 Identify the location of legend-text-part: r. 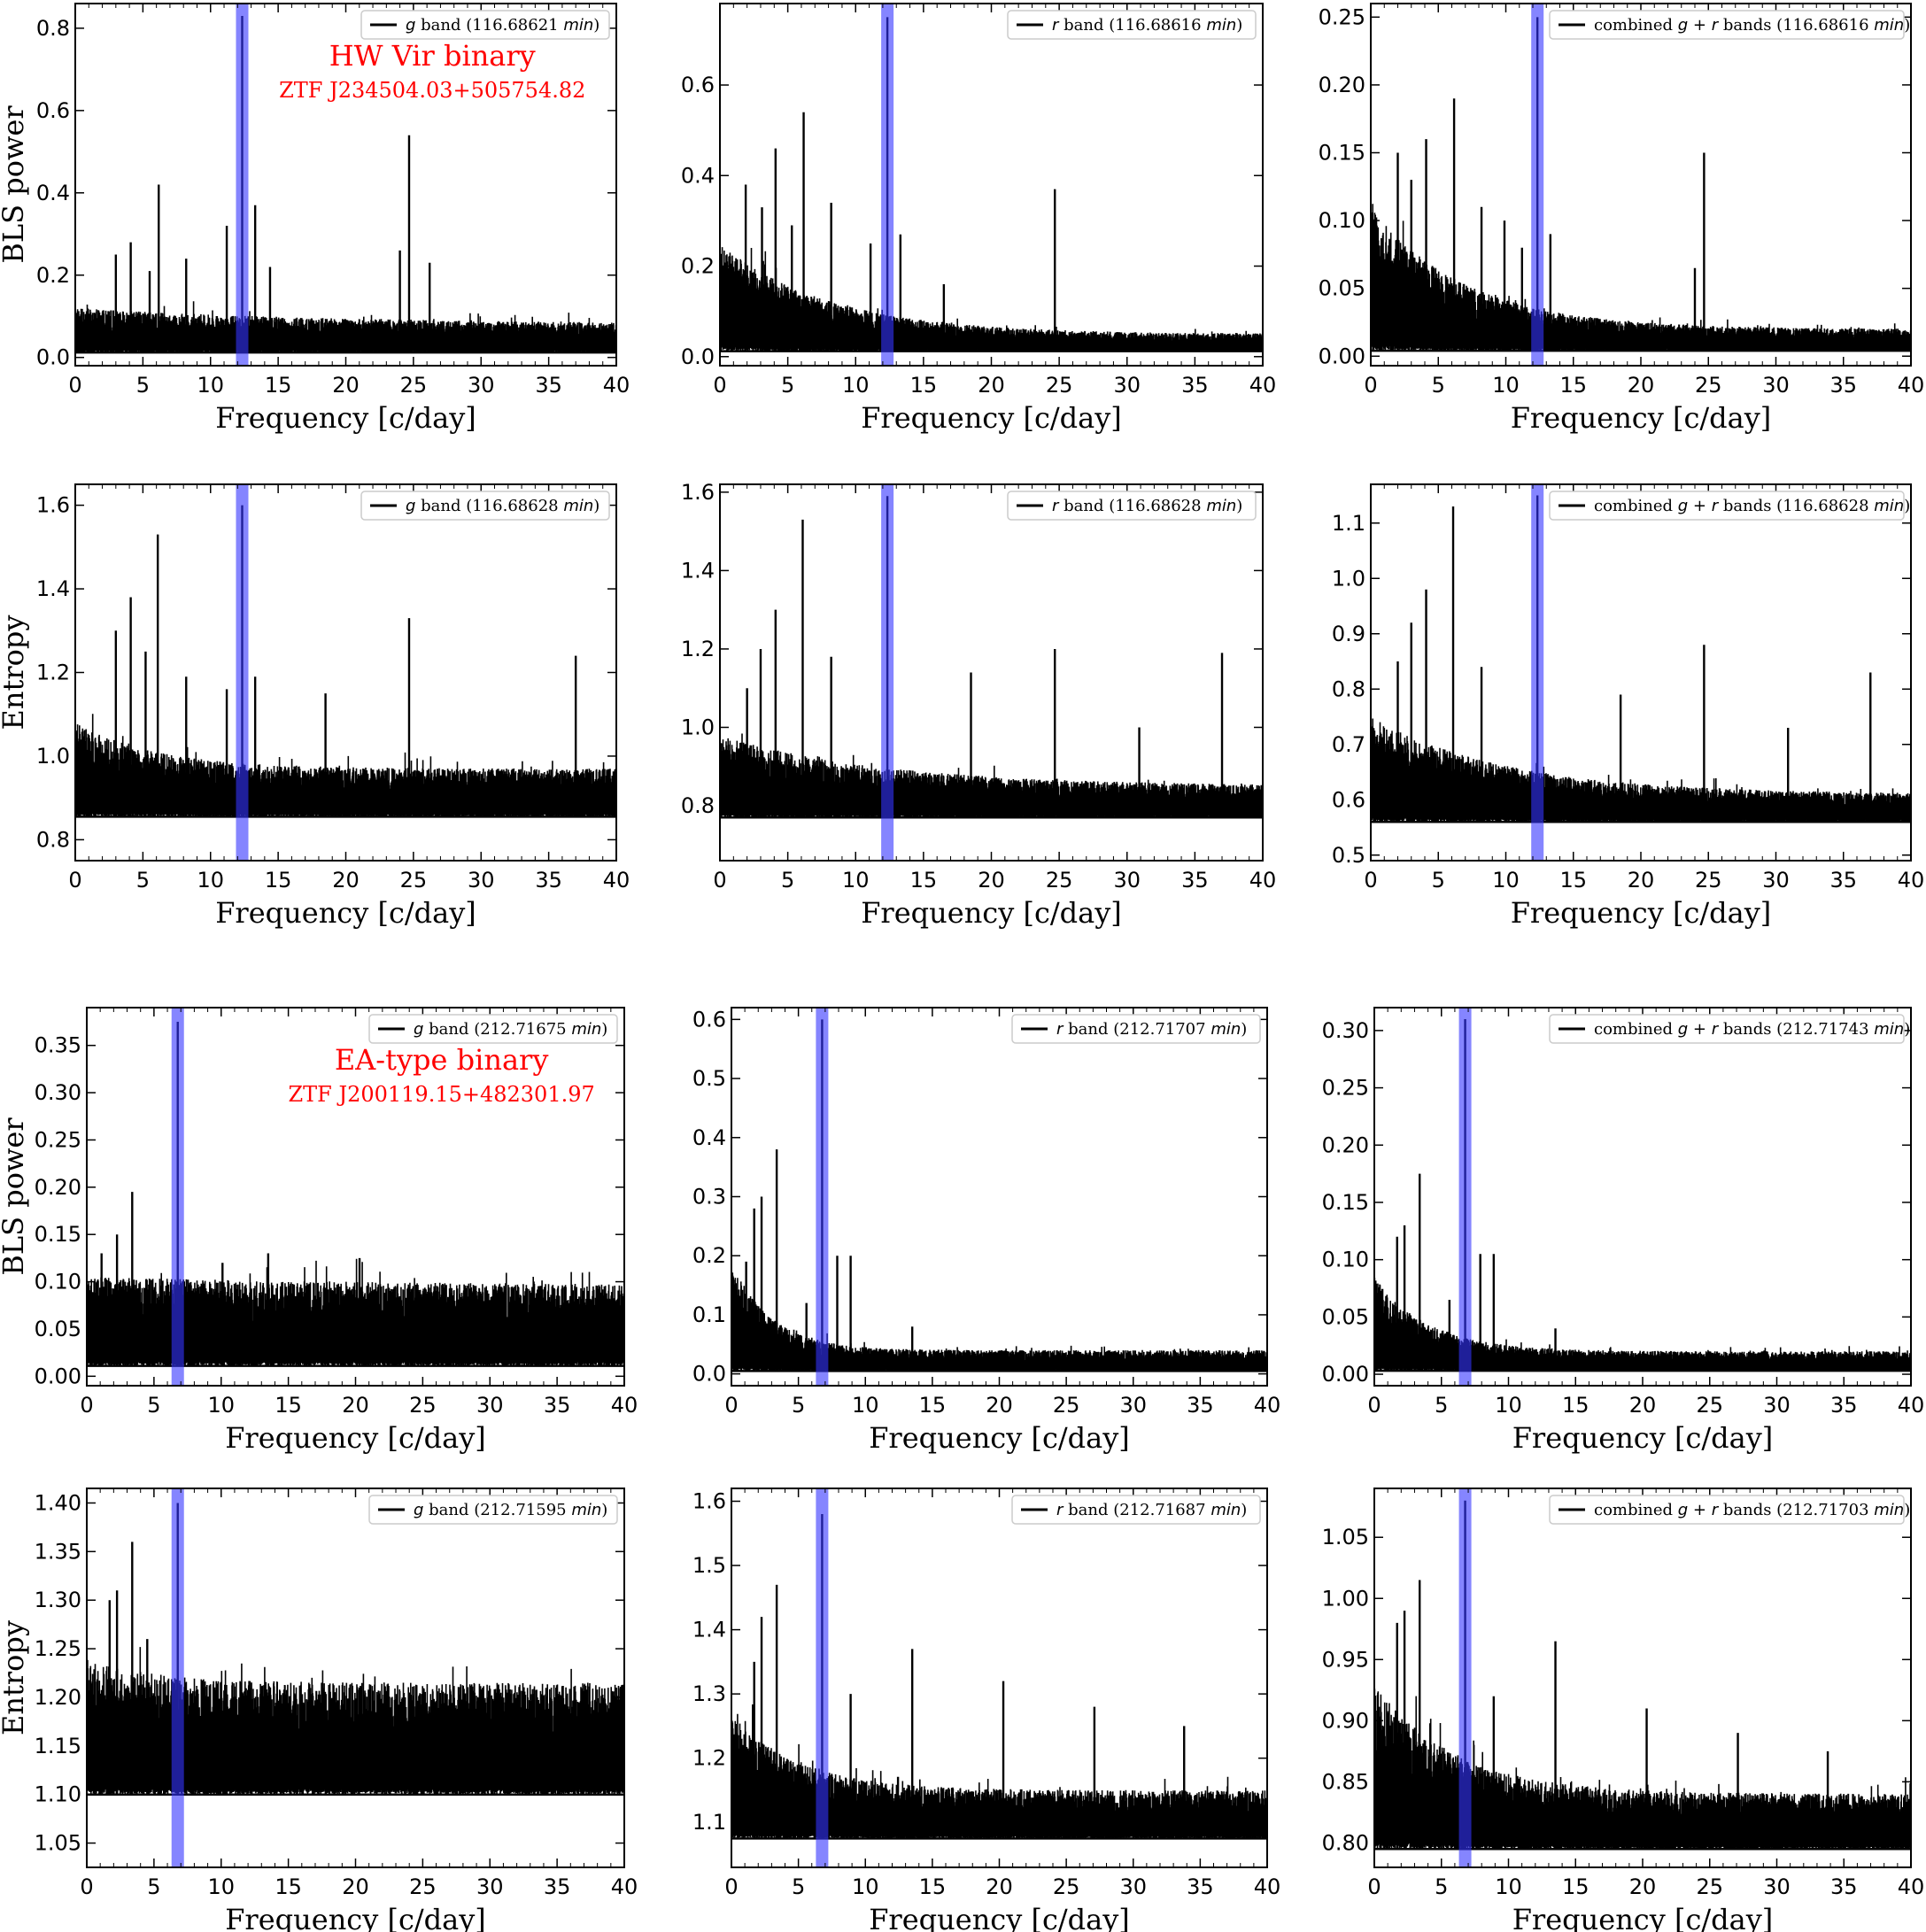
(1056, 25).